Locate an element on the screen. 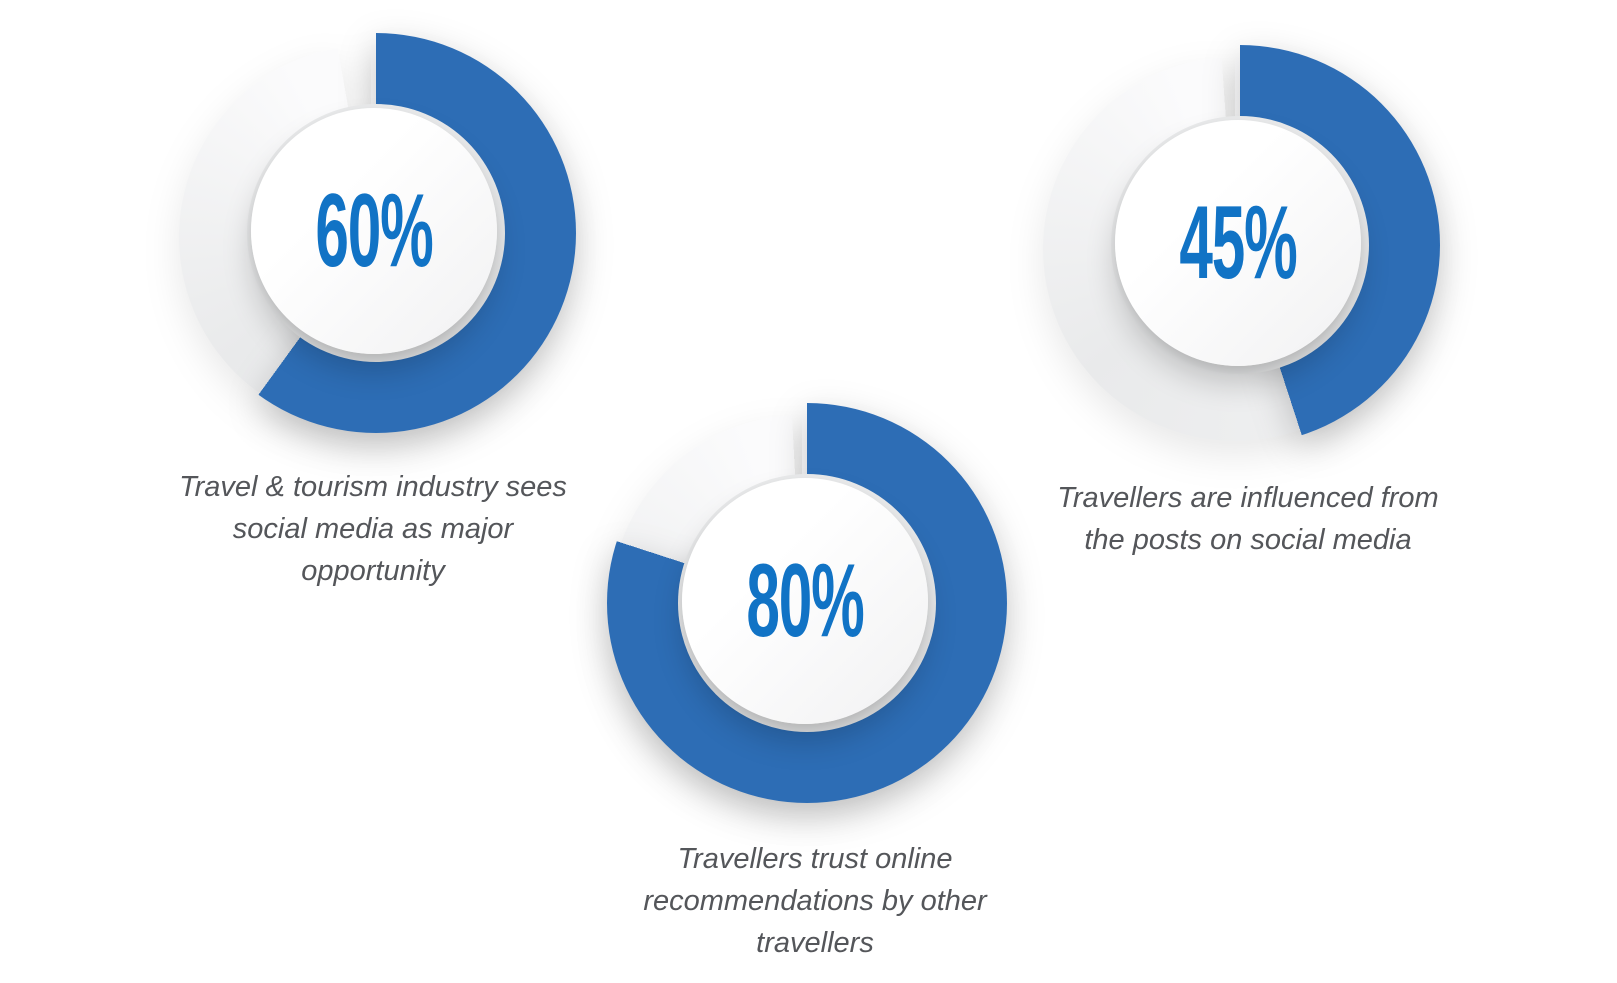 The width and height of the screenshot is (1617, 983). percentage-value: 45% is located at coordinates (1238, 243).